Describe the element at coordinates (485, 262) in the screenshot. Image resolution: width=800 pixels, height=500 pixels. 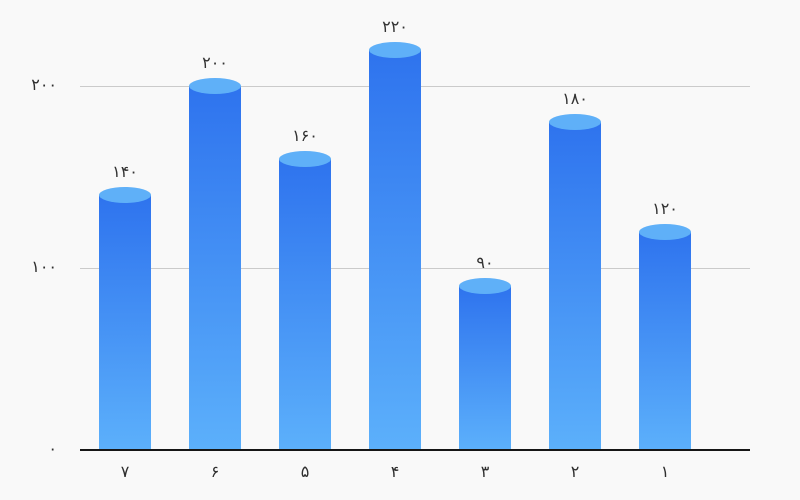
I see `bar-value-label: ۹۰` at that location.